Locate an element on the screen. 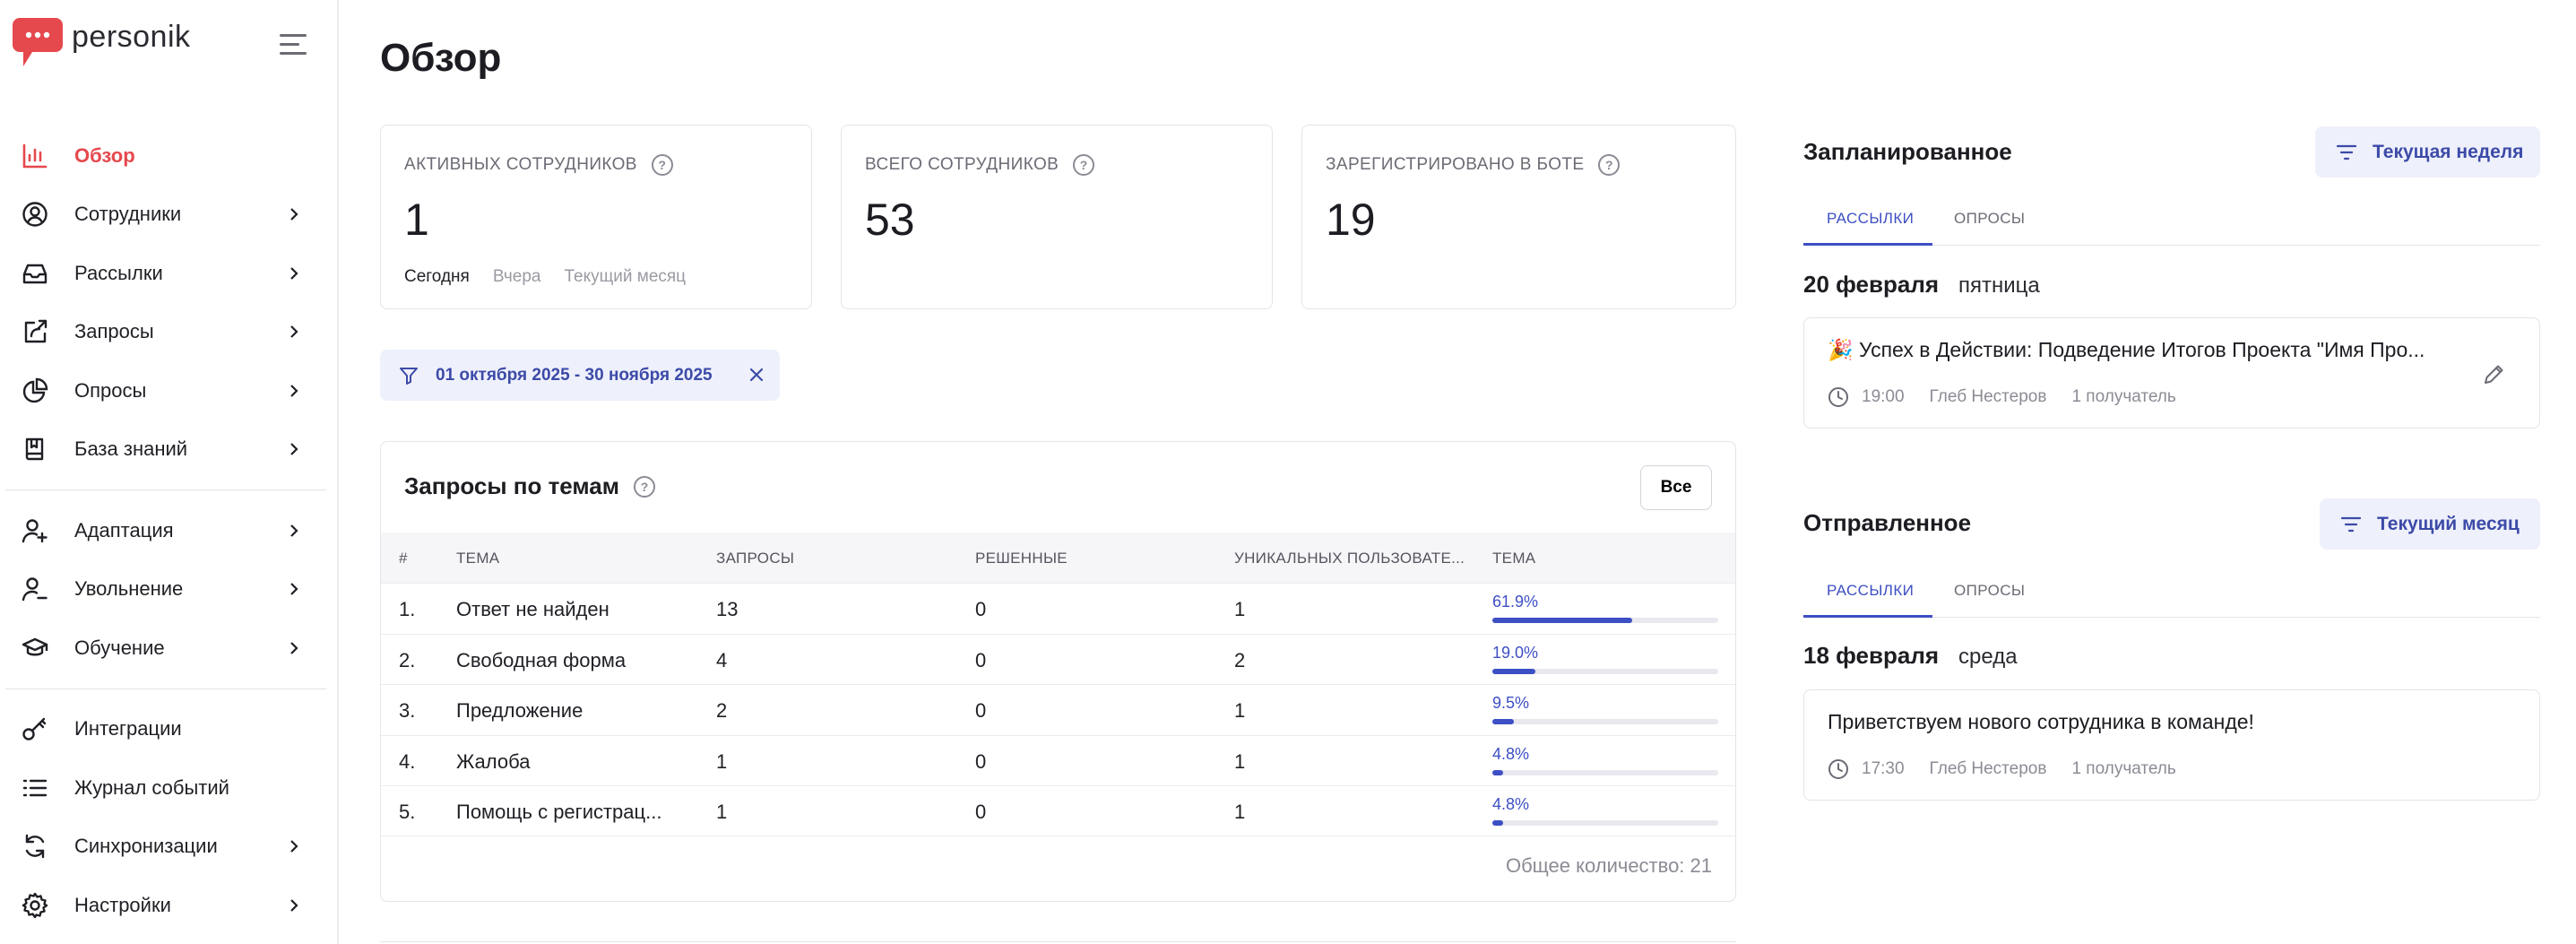 This screenshot has width=2576, height=944. sidebar-item-integrations: Интеграции is located at coordinates (166, 729).